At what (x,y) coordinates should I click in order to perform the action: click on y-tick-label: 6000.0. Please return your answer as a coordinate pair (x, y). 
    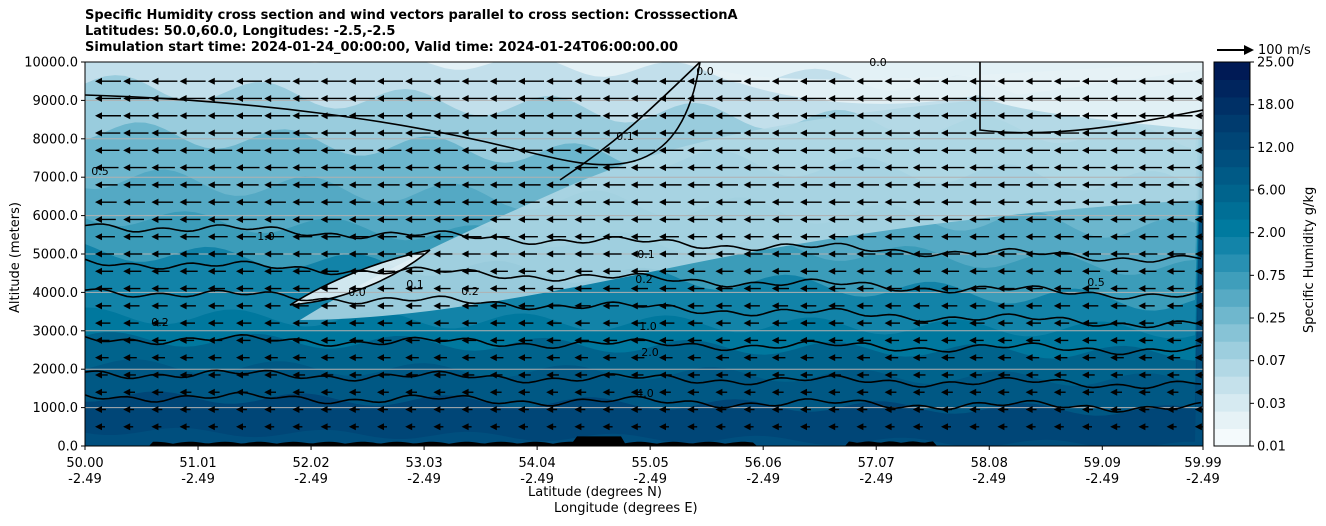
    Looking at the image, I should click on (56, 216).